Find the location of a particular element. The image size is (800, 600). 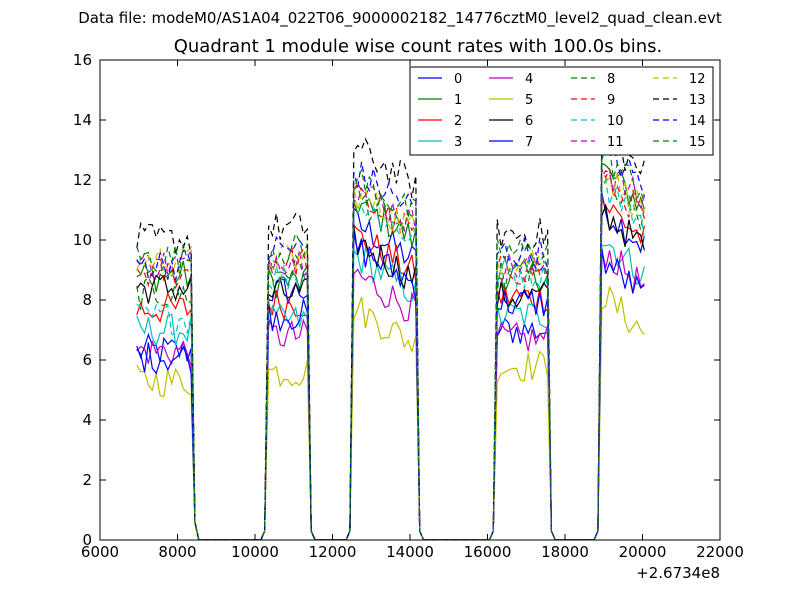

legend-label-12: 12 is located at coordinates (697, 79).